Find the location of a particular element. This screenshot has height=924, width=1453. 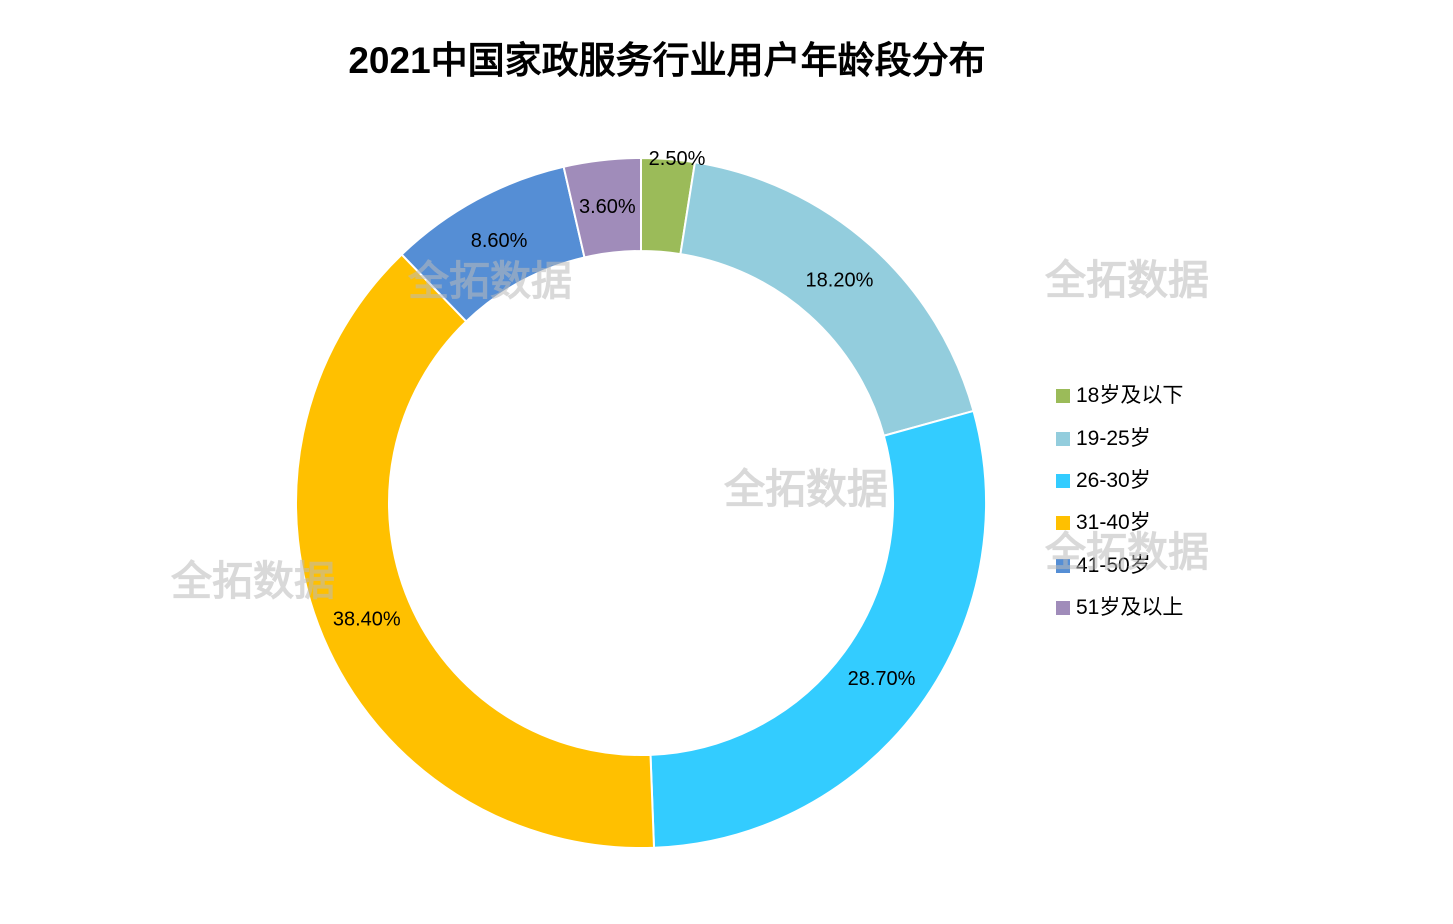

legend-label: 51岁及以上 is located at coordinates (1130, 608).